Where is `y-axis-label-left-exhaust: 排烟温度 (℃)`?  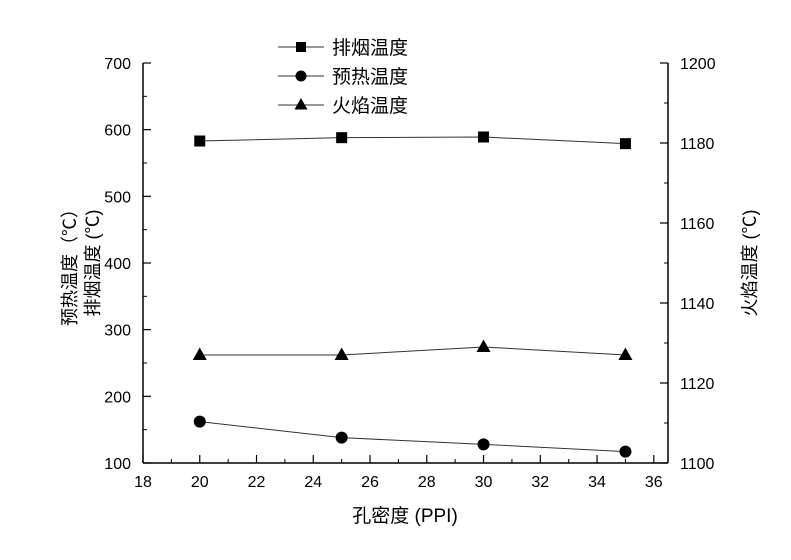 y-axis-label-left-exhaust: 排烟温度 (℃) is located at coordinates (93, 263).